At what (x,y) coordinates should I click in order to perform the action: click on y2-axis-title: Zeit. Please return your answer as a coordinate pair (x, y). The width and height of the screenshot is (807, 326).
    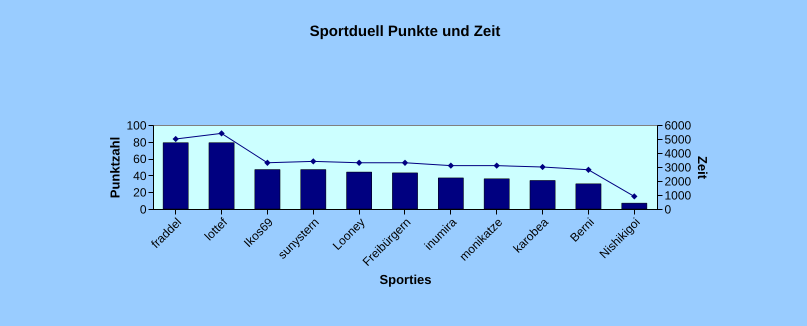
    Looking at the image, I should click on (702, 168).